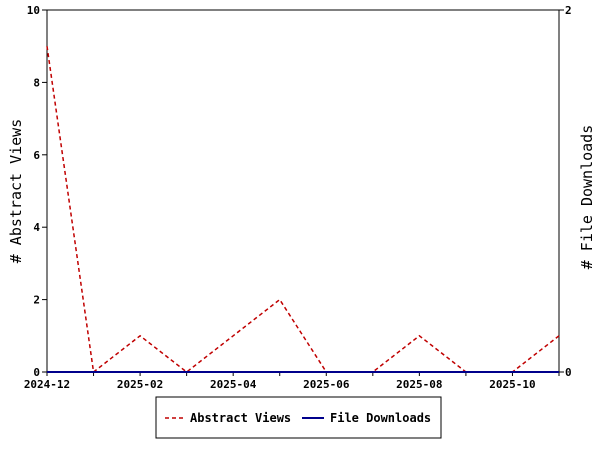  I want to click on left-tick-label: 6, so click(36, 155).